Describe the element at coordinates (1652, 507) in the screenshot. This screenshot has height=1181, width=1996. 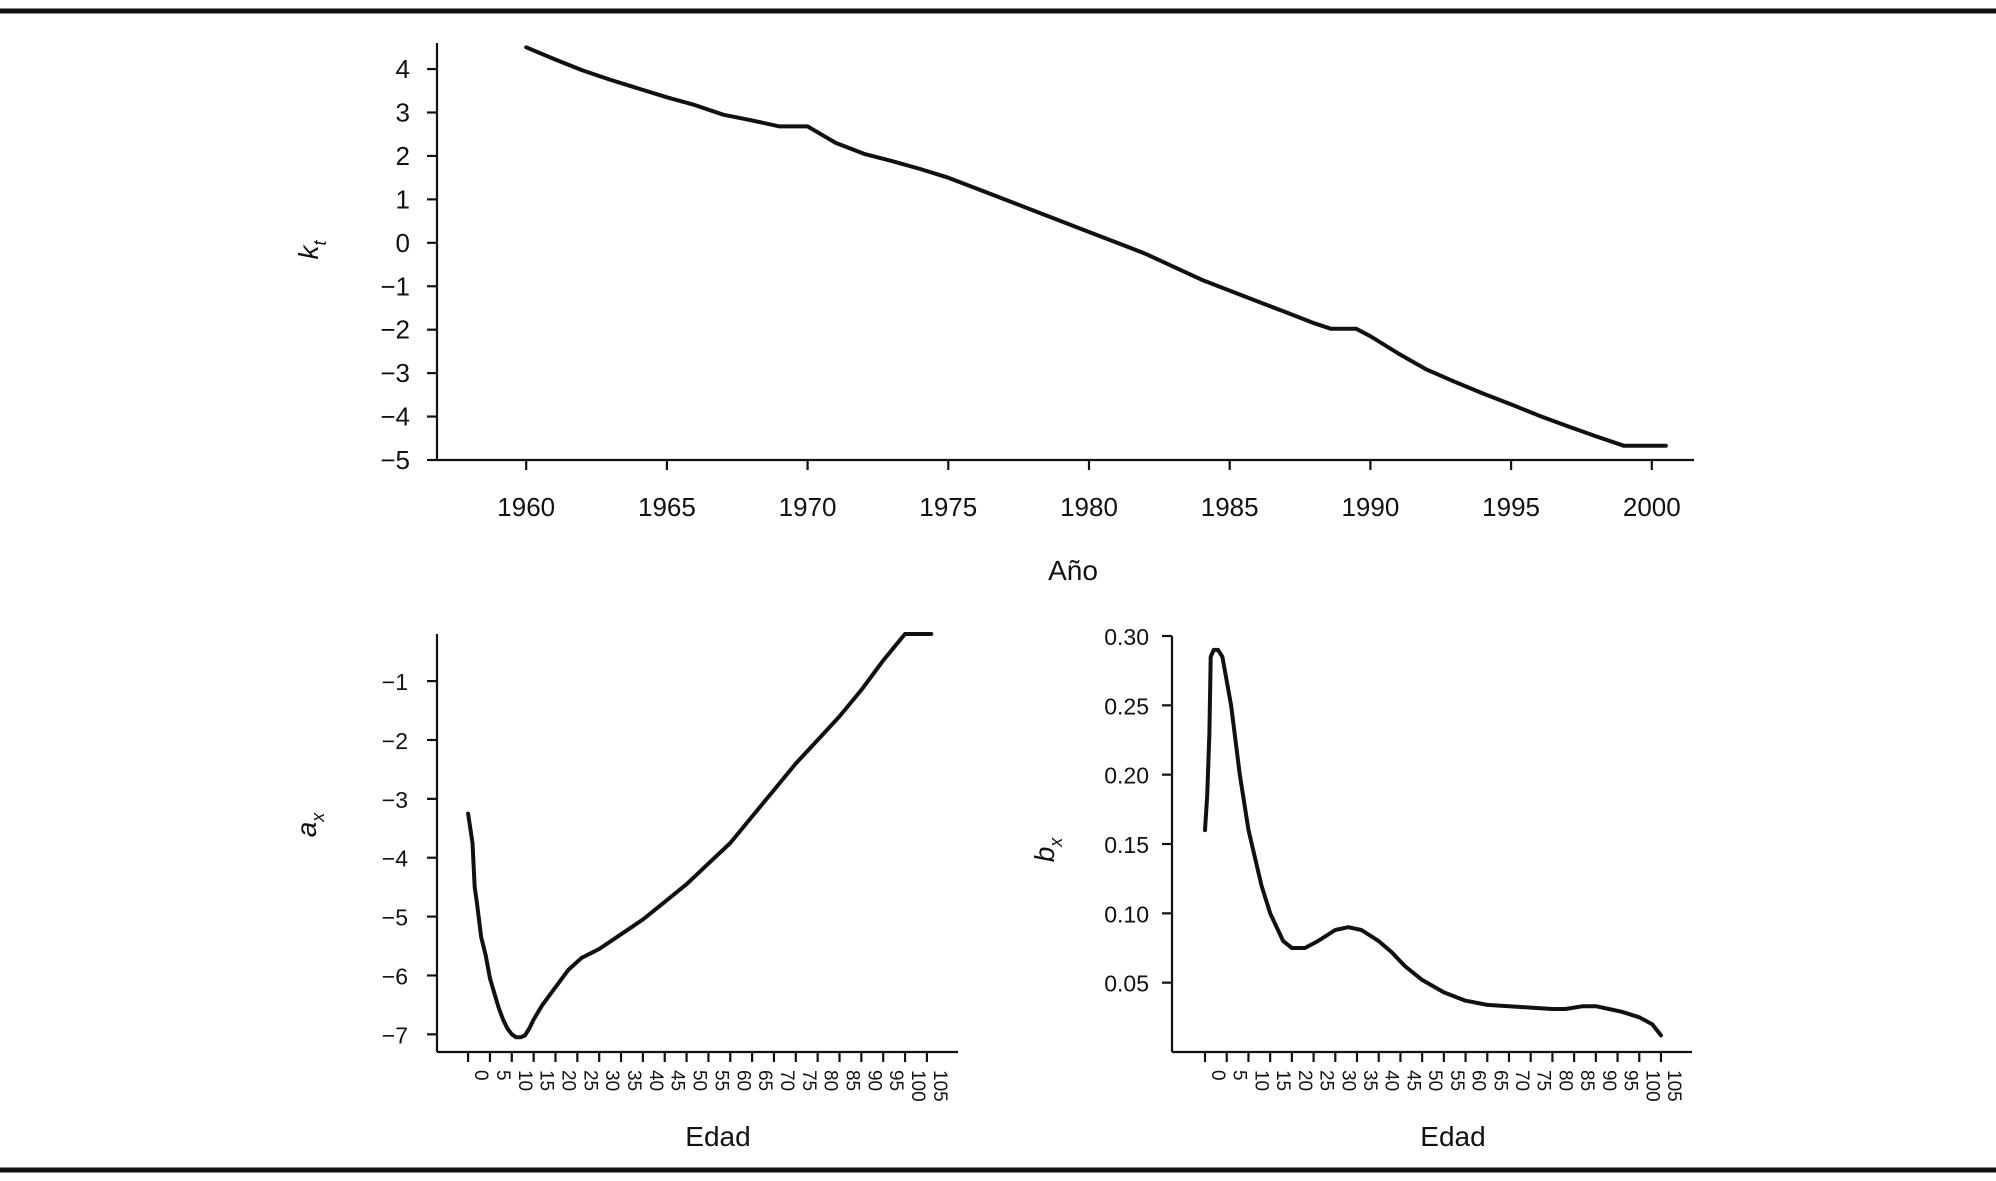
I see `x-tick-label: 2000` at that location.